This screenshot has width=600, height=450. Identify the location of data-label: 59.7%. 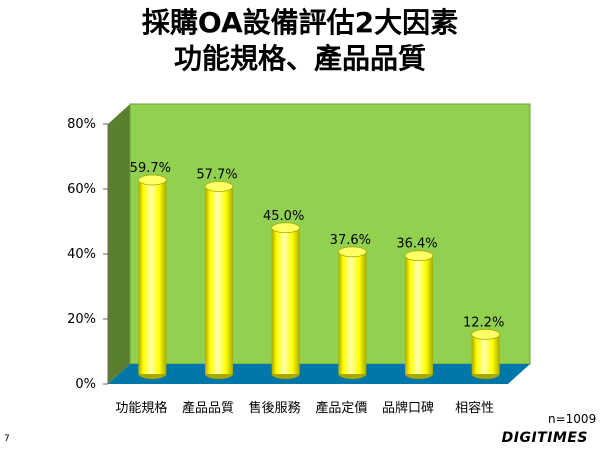
(150, 168).